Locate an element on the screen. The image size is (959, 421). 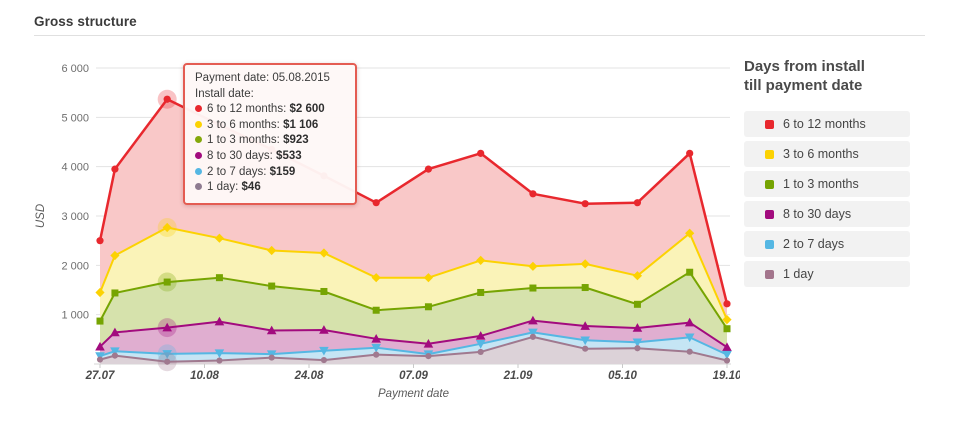
legend-item-3-to-6-months: 3 to 6 months is located at coordinates (827, 154).